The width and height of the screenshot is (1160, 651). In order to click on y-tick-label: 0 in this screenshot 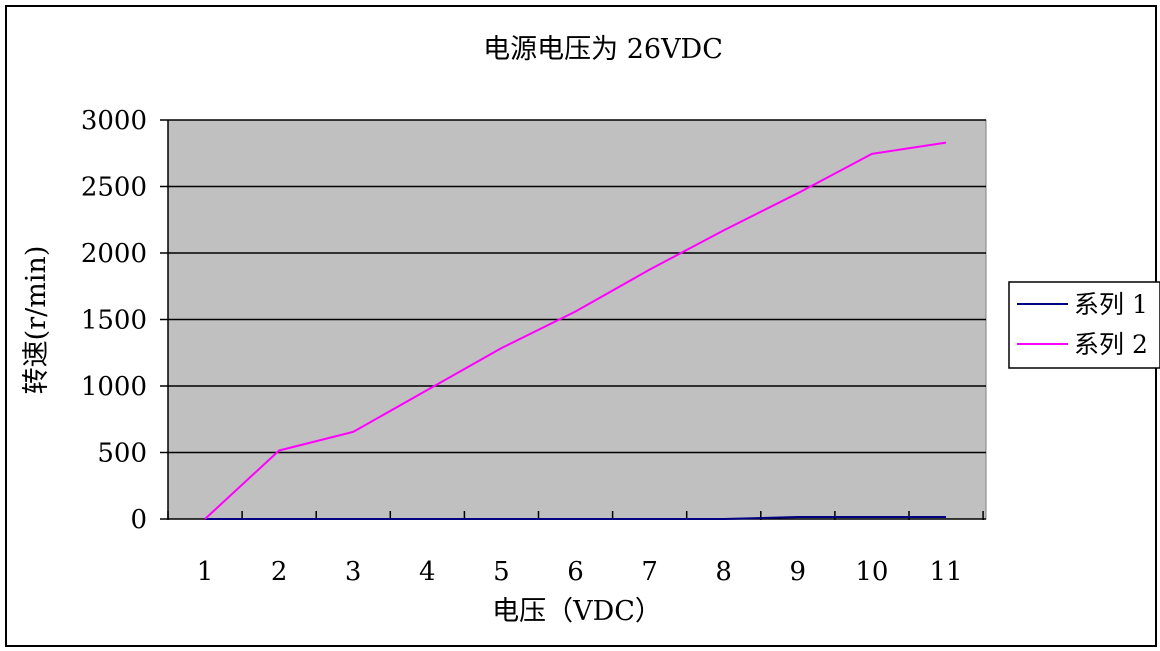, I will do `click(138, 520)`.